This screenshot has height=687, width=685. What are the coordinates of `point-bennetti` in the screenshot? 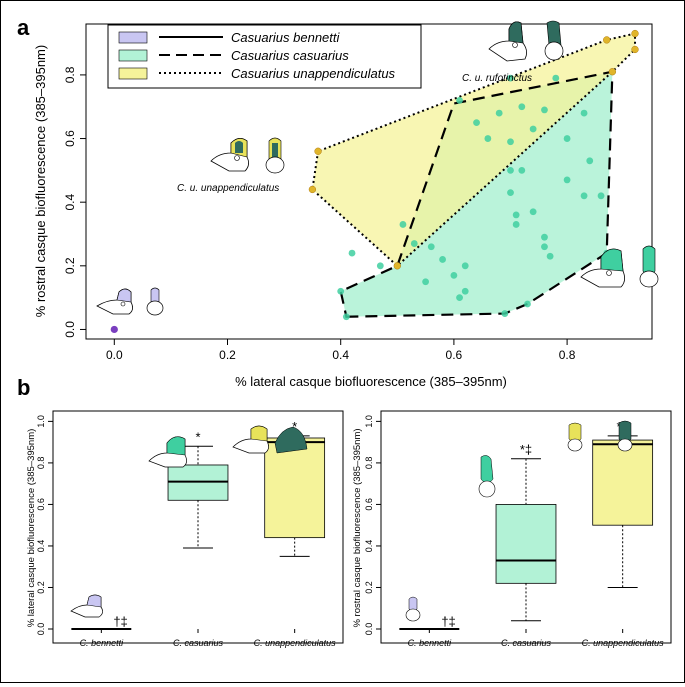 It's located at (114, 329).